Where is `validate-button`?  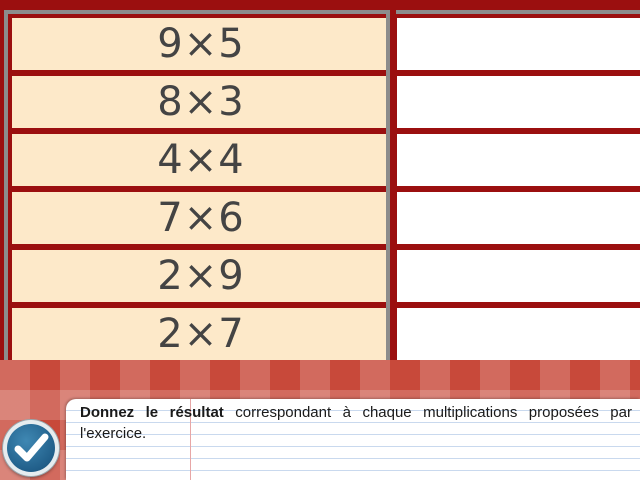
validate-button is located at coordinates (31, 448).